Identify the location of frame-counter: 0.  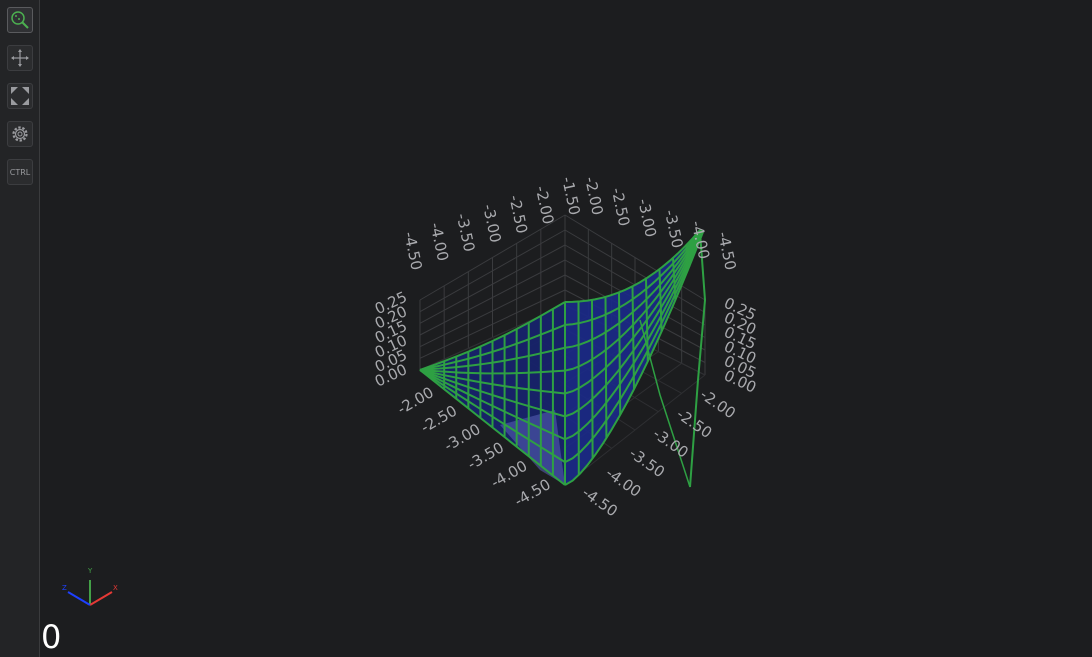
(51, 637).